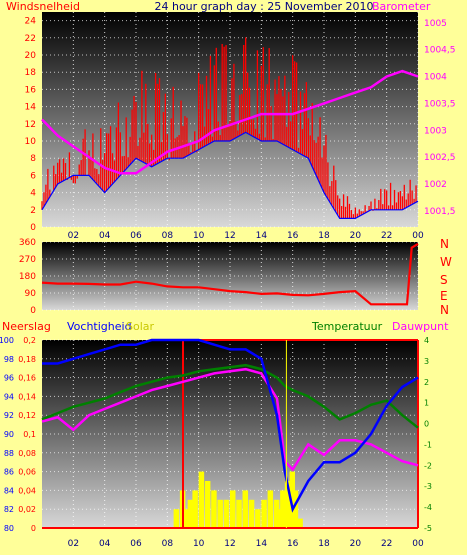  I want to click on compass-n-top: N, so click(444, 244).